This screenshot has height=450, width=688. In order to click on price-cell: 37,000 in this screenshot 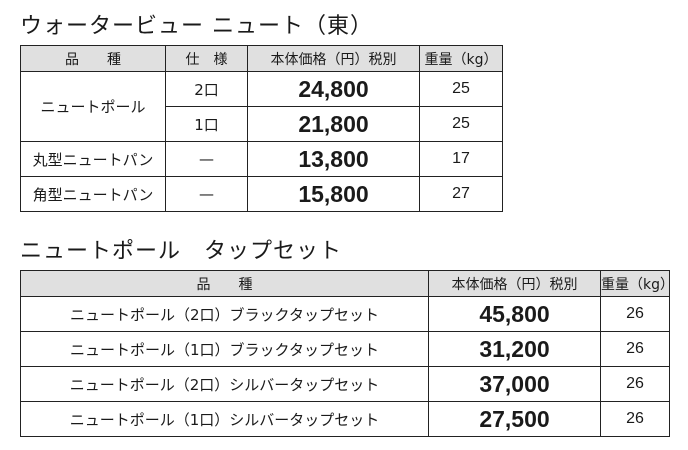, I will do `click(514, 384)`.